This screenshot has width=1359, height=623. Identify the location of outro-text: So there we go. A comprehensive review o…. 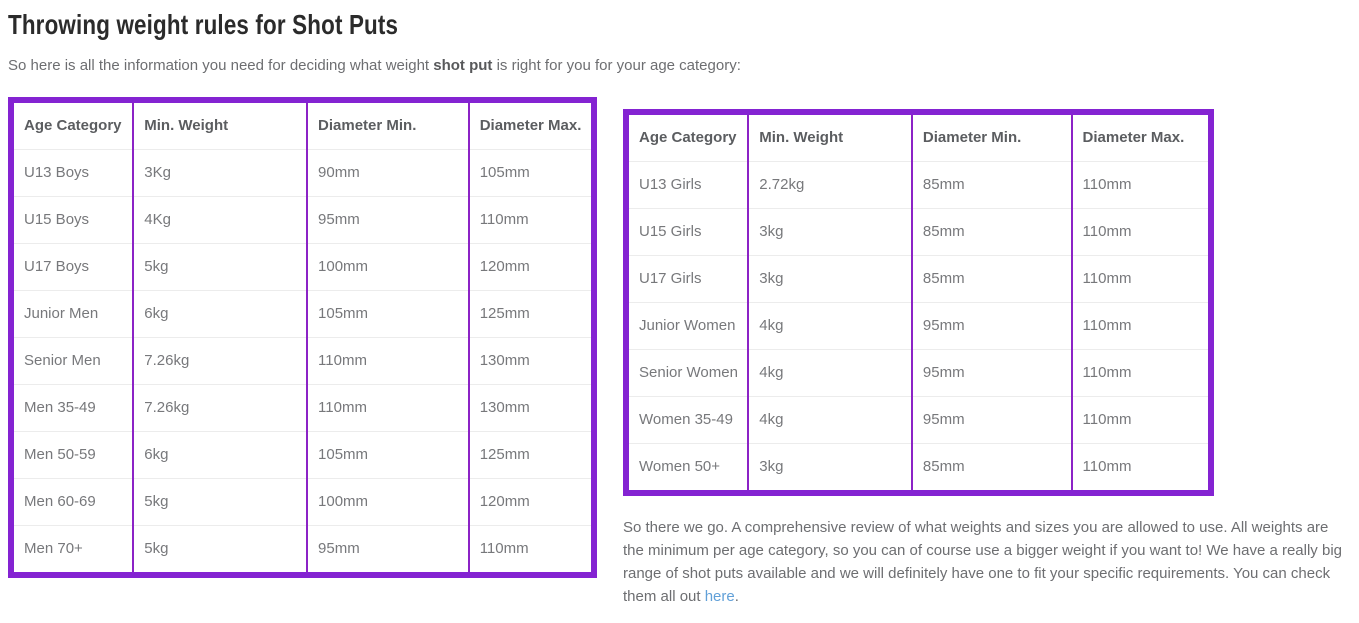
(984, 562).